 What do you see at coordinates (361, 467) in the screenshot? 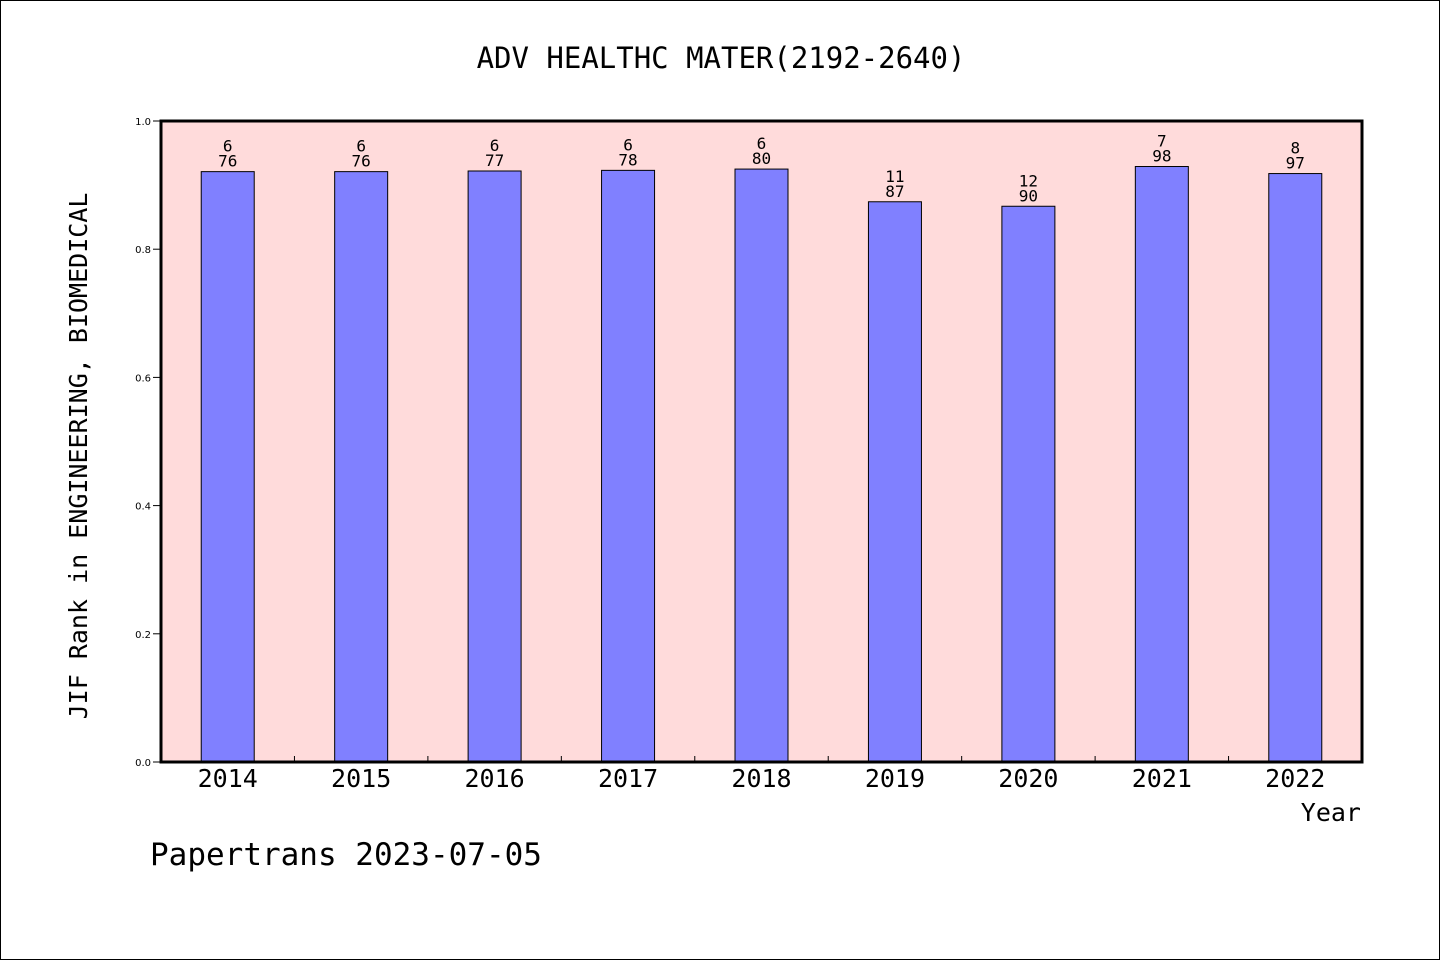
I see `bar-2015` at bounding box center [361, 467].